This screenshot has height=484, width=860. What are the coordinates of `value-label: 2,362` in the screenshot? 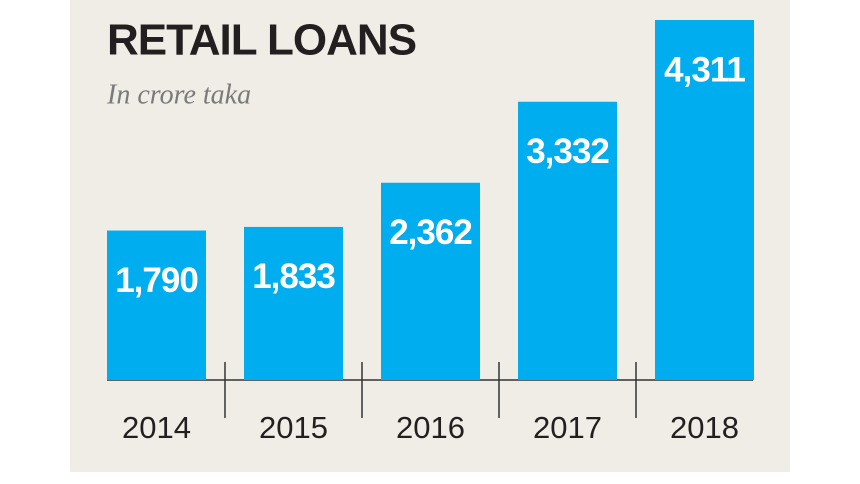 It's located at (430, 232).